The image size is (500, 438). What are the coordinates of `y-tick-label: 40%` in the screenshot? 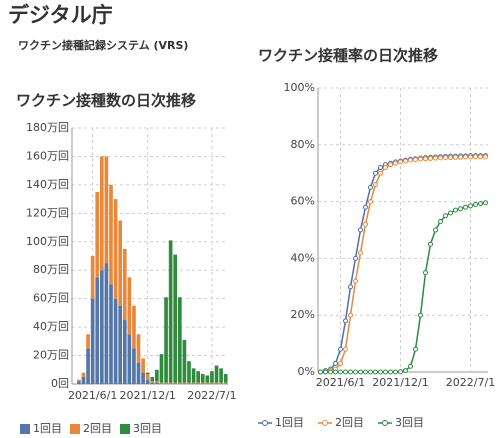 It's located at (303, 257).